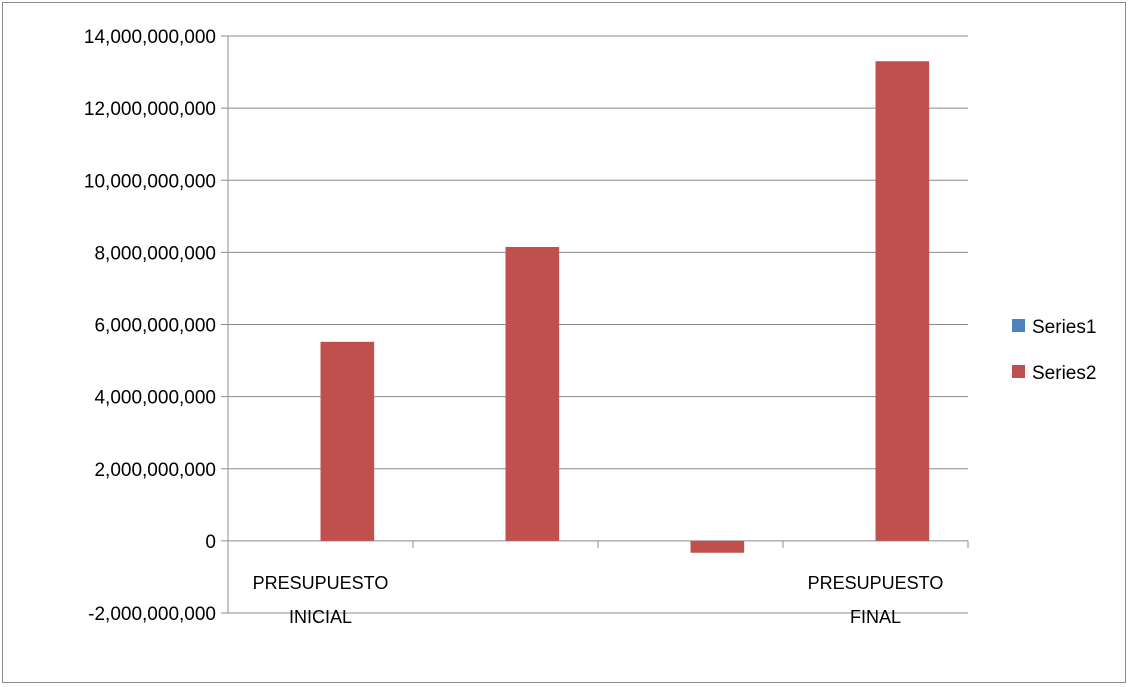 This screenshot has height=687, width=1130. I want to click on y-tick-label: -2,000,000,000, so click(152, 614).